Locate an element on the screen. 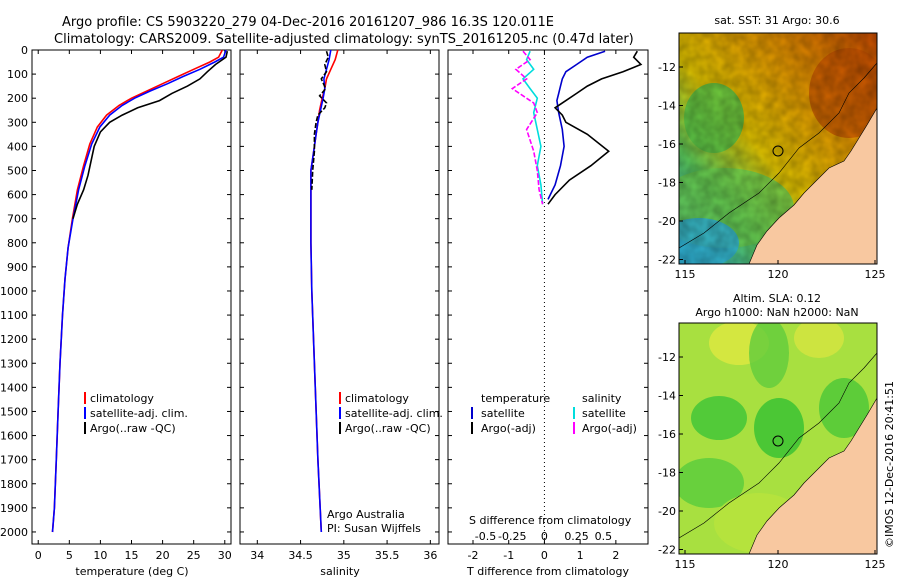 This screenshot has height=580, width=900. y-tick-label: 500 is located at coordinates (17, 170).